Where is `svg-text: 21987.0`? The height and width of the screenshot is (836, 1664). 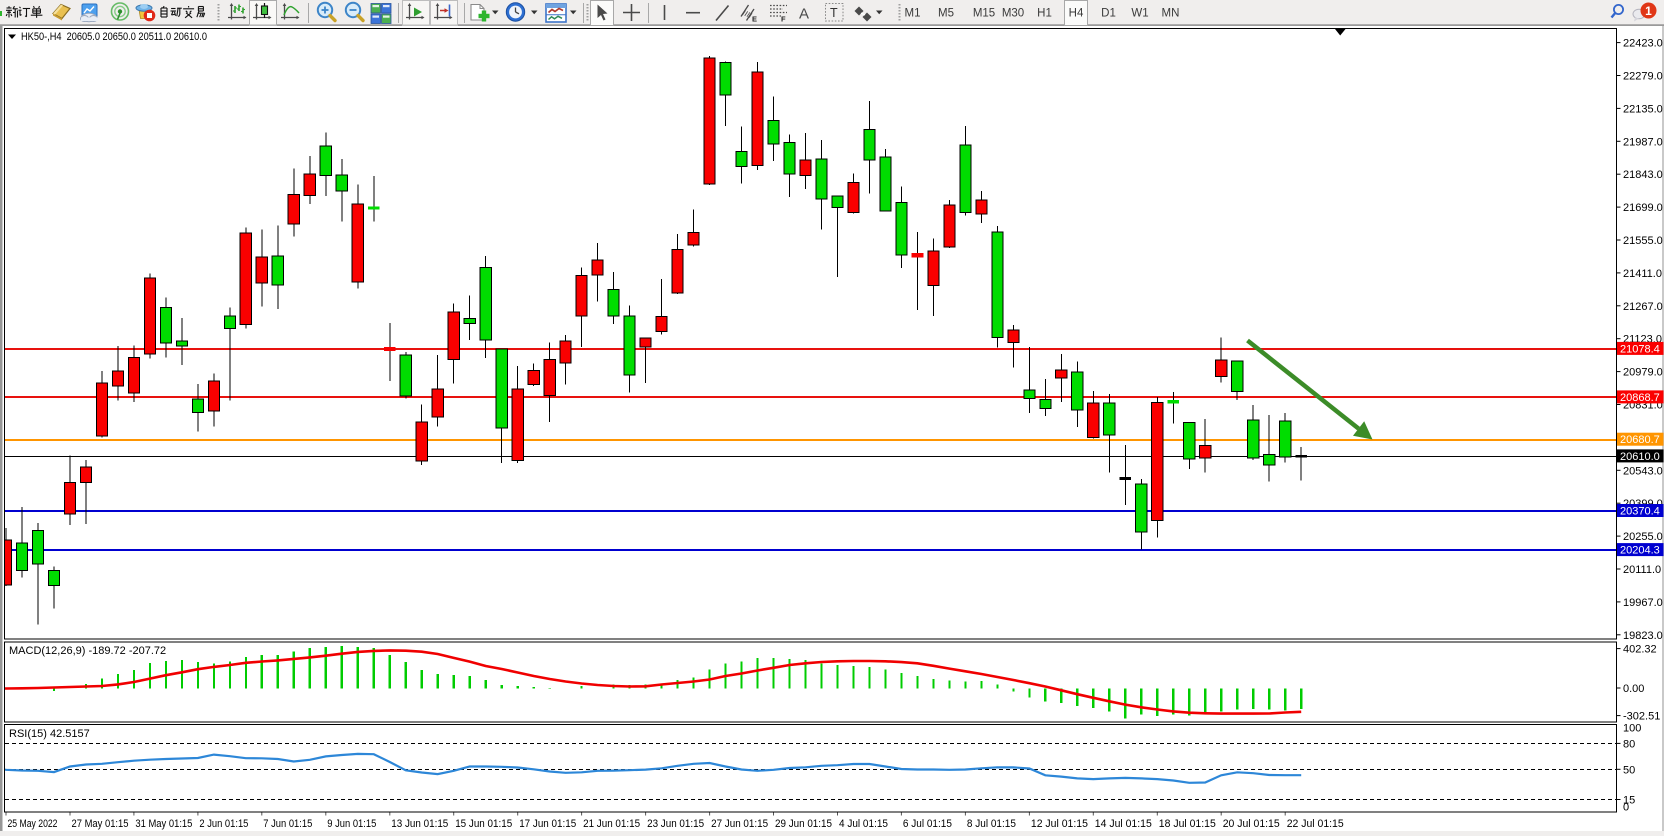 svg-text: 21987.0 is located at coordinates (1643, 142).